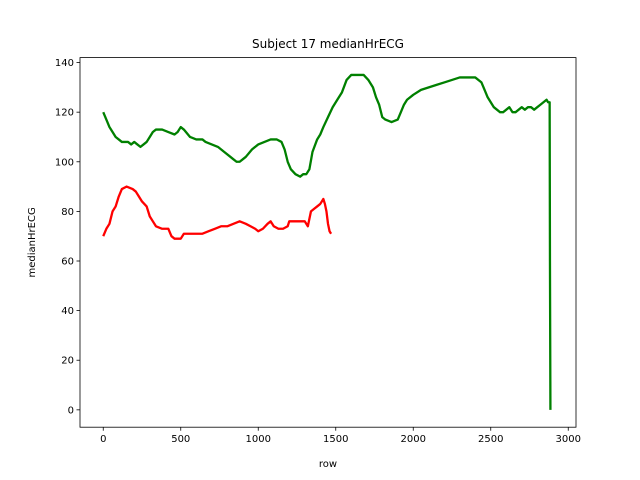 Image resolution: width=640 pixels, height=480 pixels. I want to click on y-tick-label: 20, so click(67, 361).